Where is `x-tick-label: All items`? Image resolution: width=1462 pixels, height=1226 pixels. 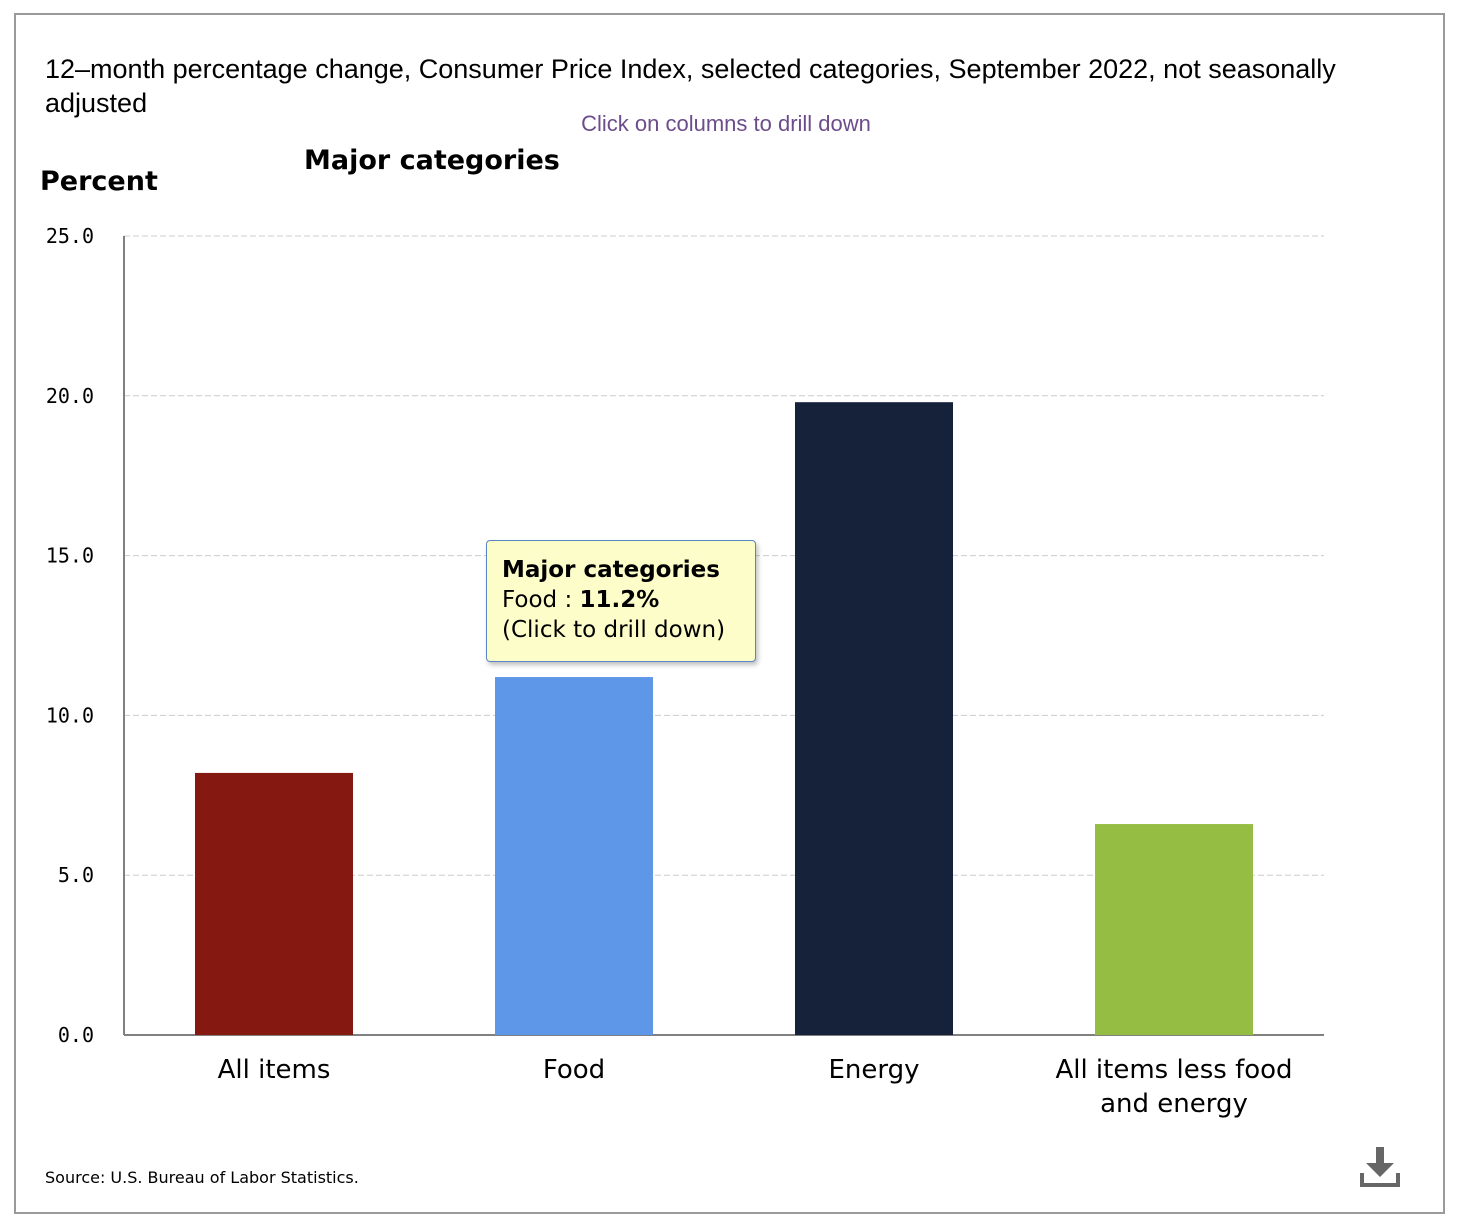 x-tick-label: All items is located at coordinates (274, 1070).